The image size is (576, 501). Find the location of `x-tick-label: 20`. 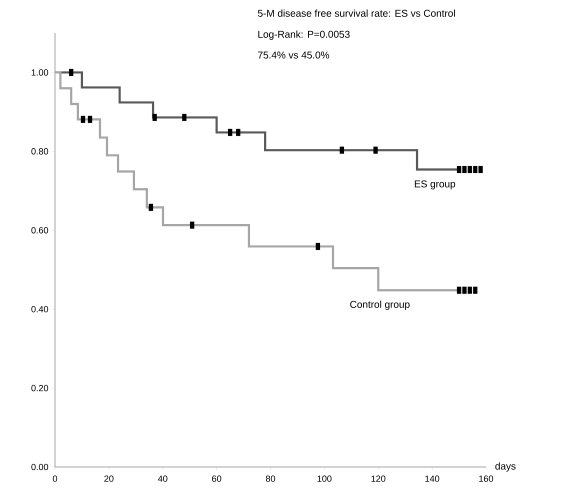

x-tick-label: 20 is located at coordinates (109, 478).